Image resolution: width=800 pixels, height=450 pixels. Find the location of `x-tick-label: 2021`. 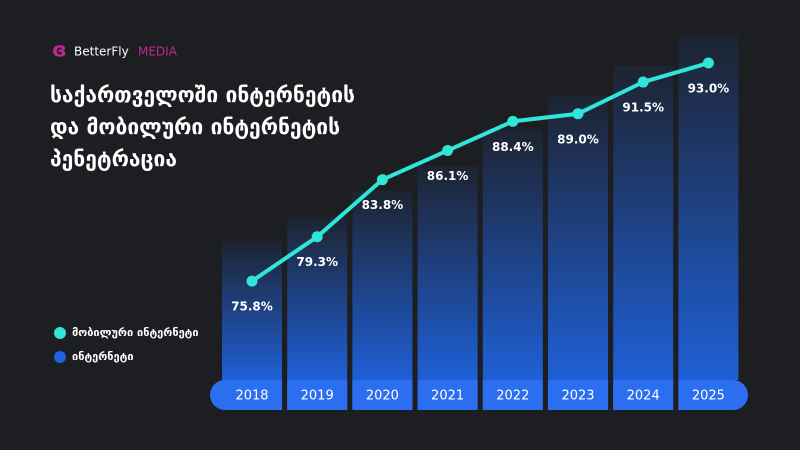

x-tick-label: 2021 is located at coordinates (447, 396).